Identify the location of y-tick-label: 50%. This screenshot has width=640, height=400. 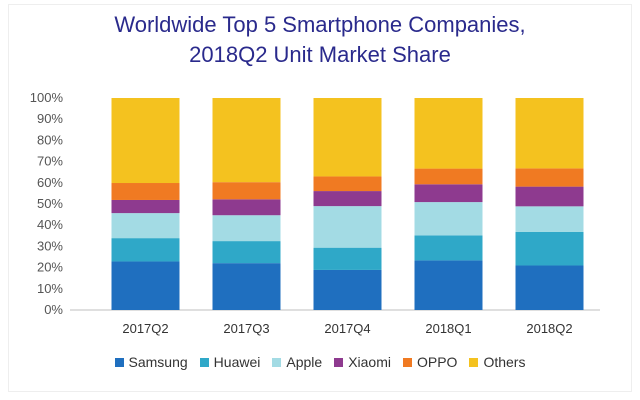
(50, 203).